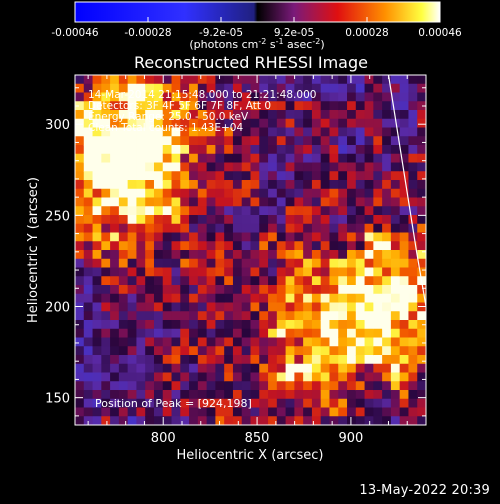 The width and height of the screenshot is (500, 504). I want to click on x-tick-label: 900, so click(351, 438).